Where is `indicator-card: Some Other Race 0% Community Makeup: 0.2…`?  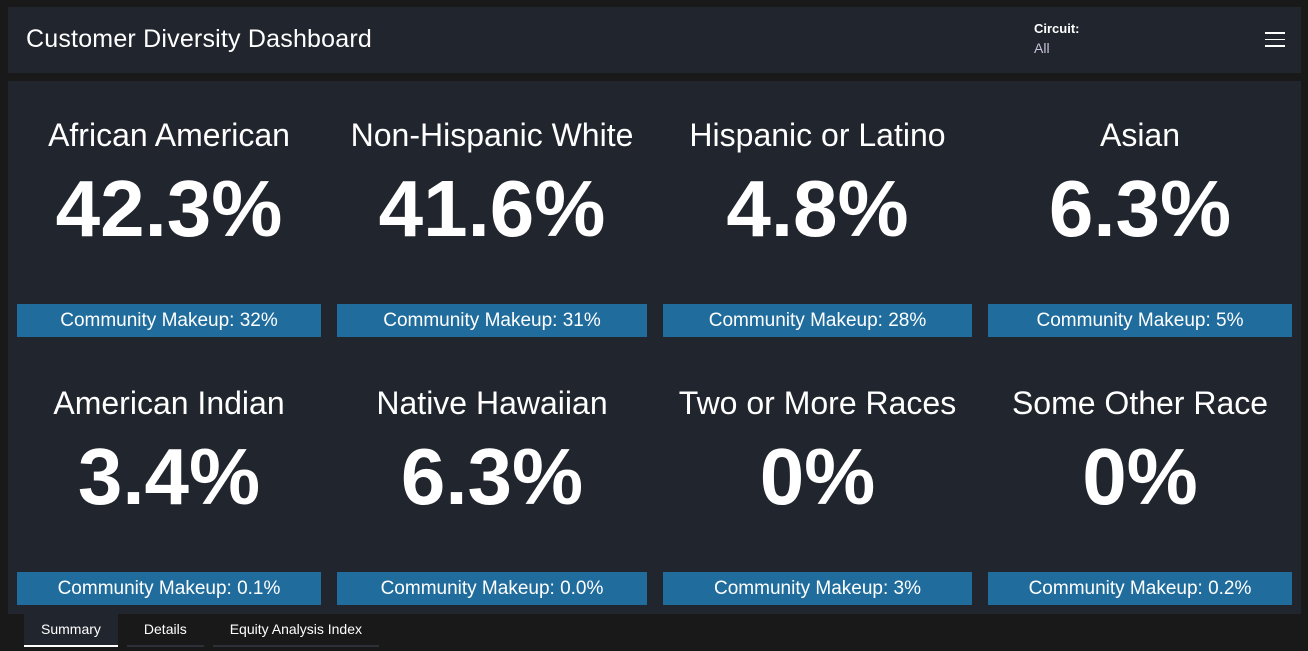 indicator-card: Some Other Race 0% Community Makeup: 0.2… is located at coordinates (1140, 483).